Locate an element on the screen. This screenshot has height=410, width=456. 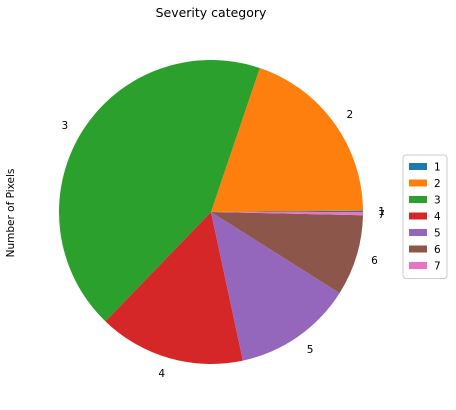
legend-label-3: 3 is located at coordinates (437, 201).